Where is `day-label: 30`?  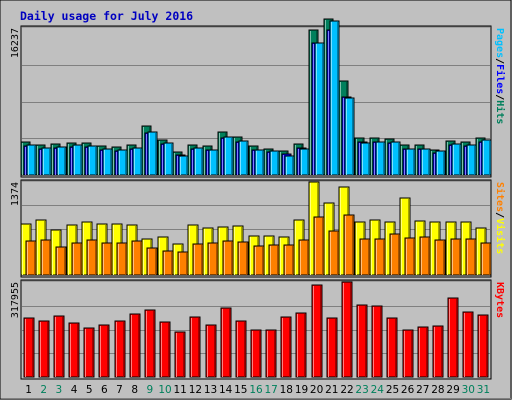
day-label: 30 is located at coordinates (468, 390).